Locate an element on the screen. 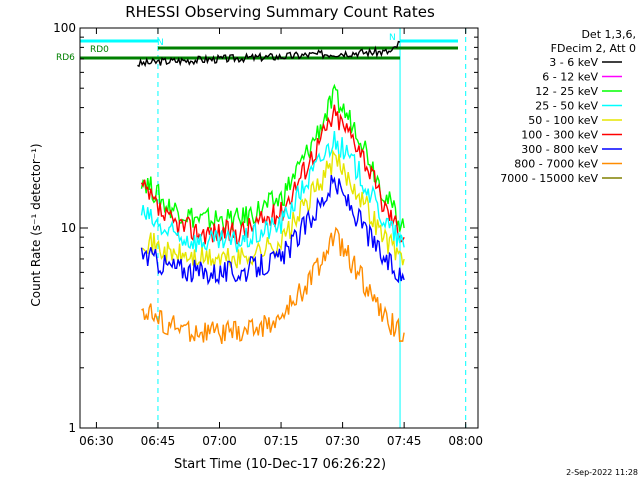 This screenshot has width=640, height=480. legend-label-2: 12 - 25 keV is located at coordinates (566, 91).